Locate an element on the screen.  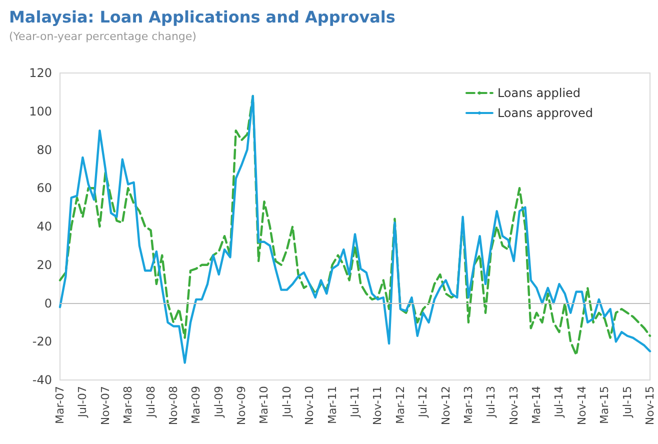
x-tick-label: Jul-15 is located at coordinates (627, 402).